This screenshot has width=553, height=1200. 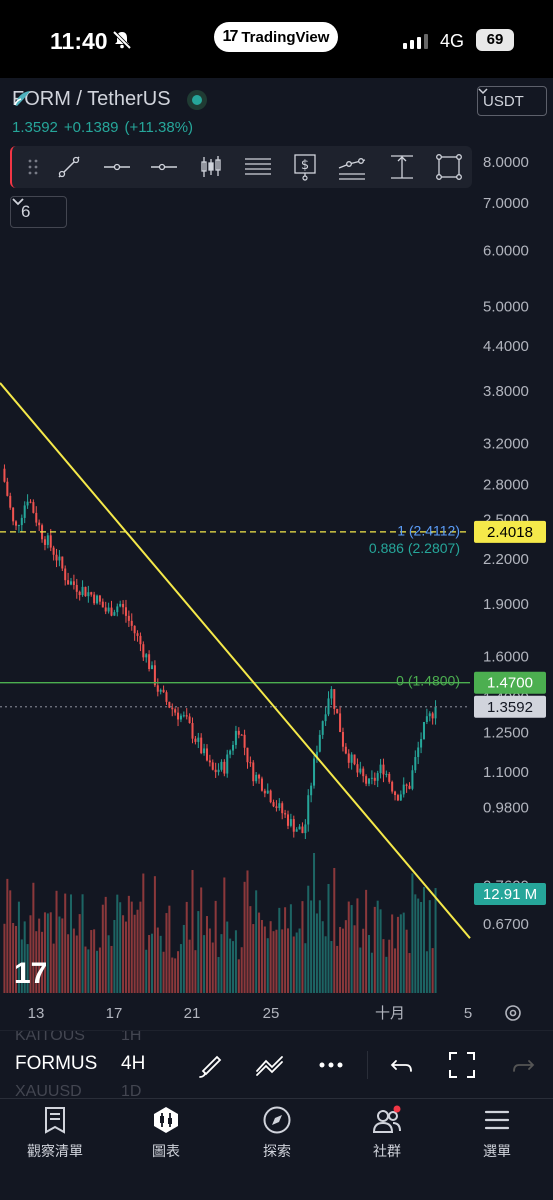 I want to click on tradingview-pill-label: TradingView, so click(x=285, y=37).